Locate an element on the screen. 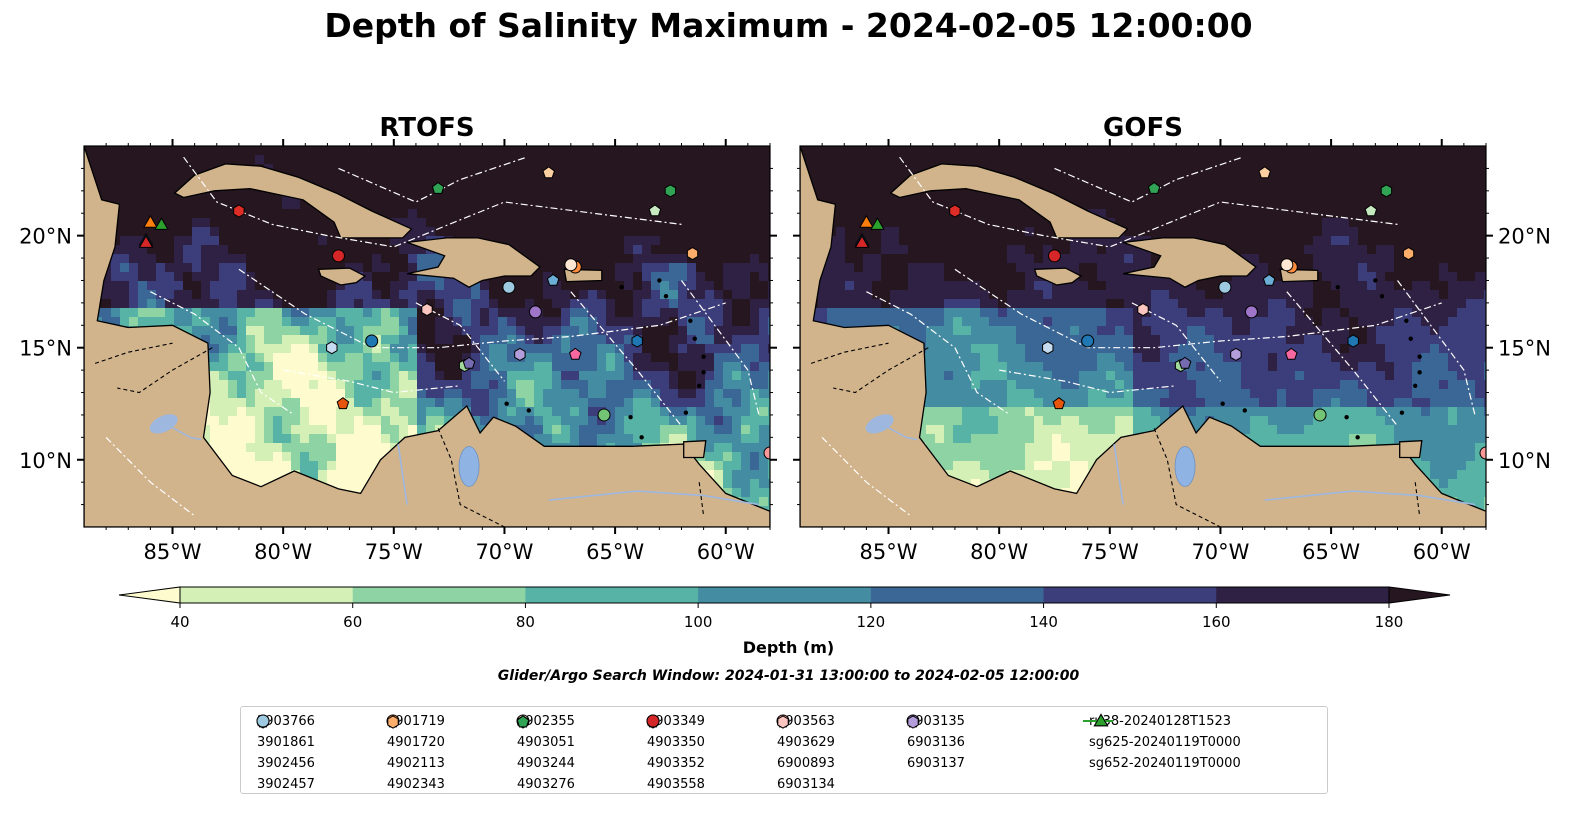 The image size is (1577, 827). legend-symbol-circle-icon is located at coordinates (653, 721).